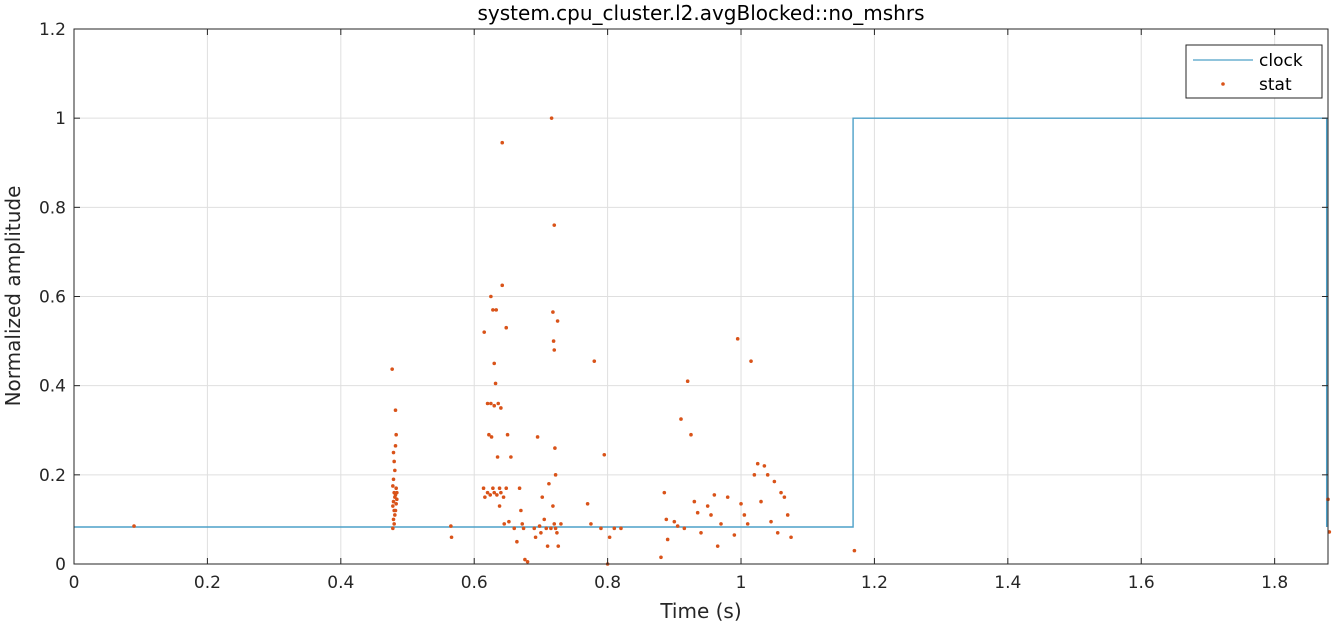  I want to click on x-tick-label: 1, so click(741, 583).